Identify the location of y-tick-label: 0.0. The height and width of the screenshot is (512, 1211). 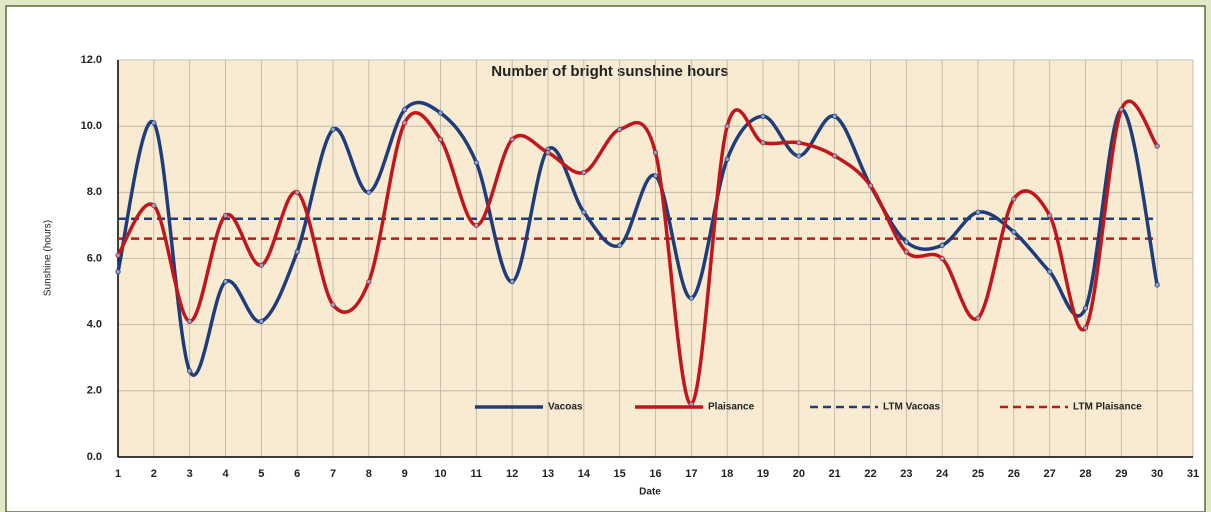
(94, 457).